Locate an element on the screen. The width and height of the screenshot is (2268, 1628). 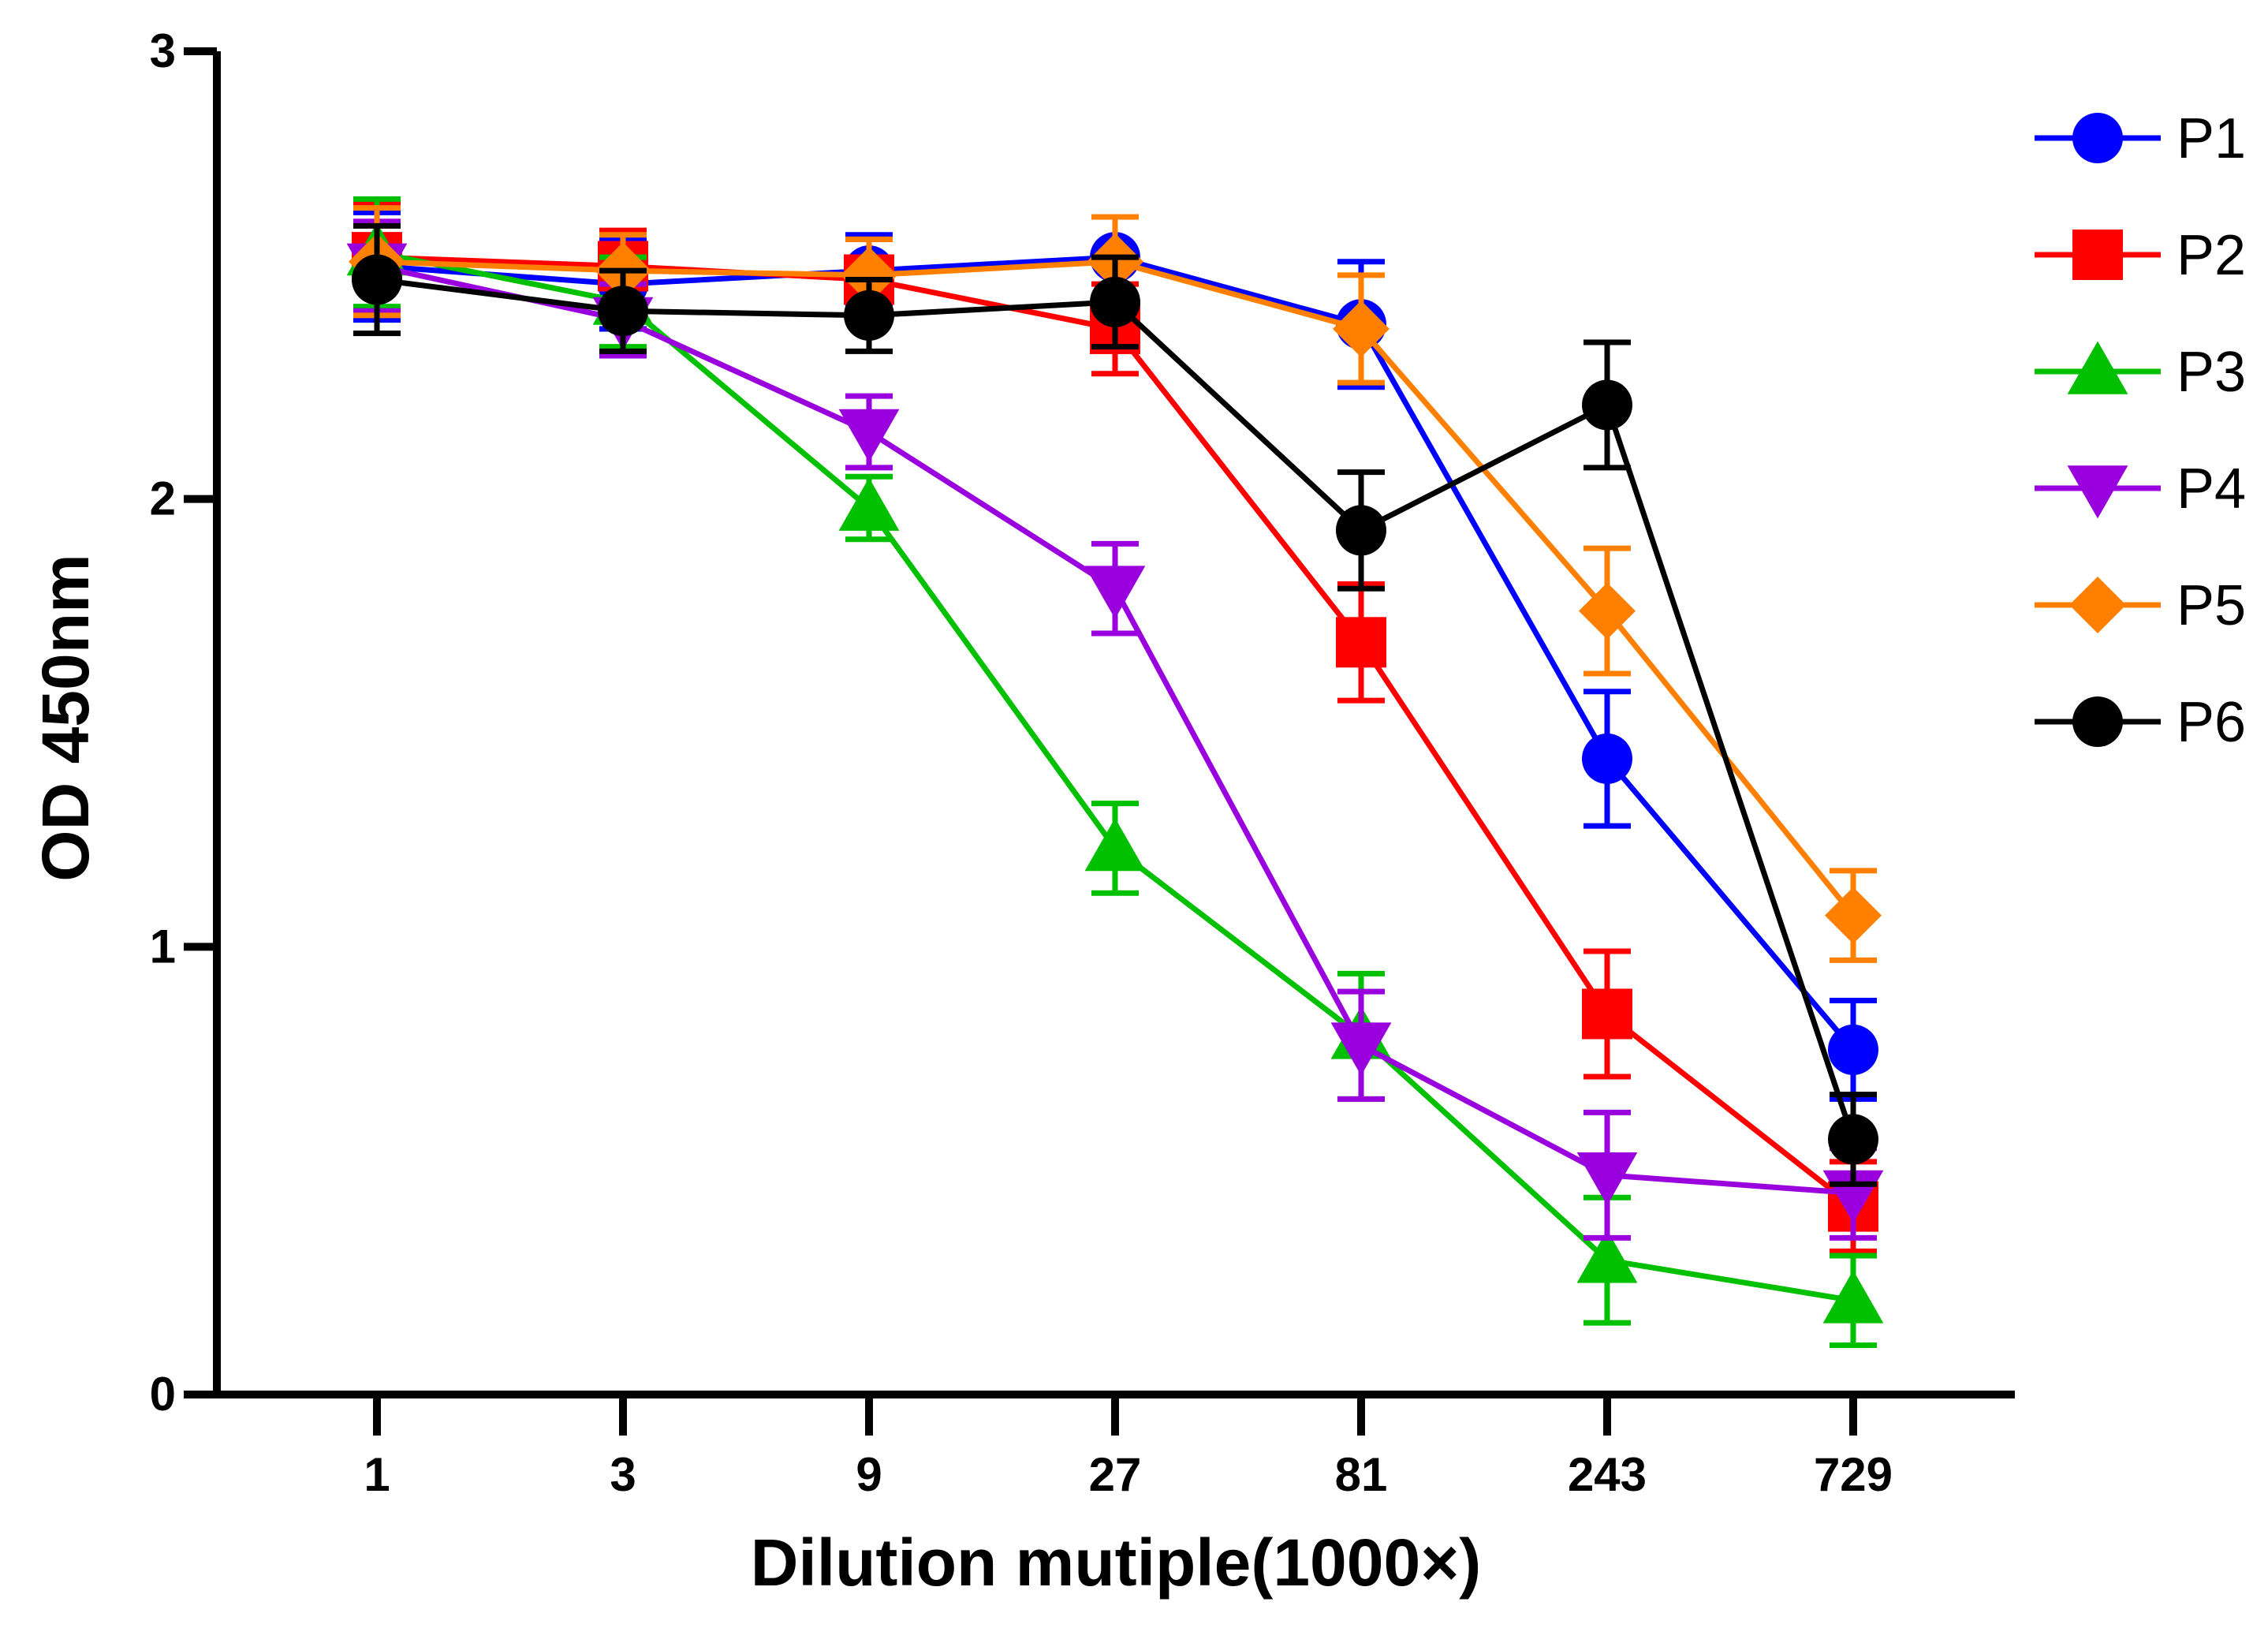
legend-item-p3: P3 is located at coordinates (2140, 372).